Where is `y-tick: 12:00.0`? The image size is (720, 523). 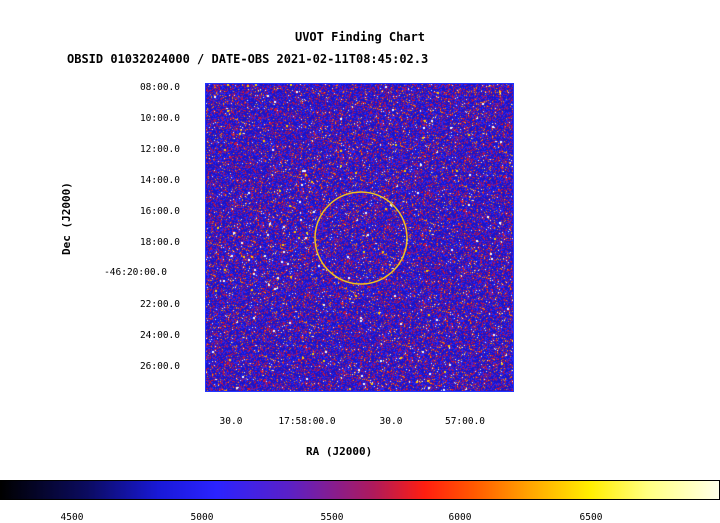 y-tick: 12:00.0 is located at coordinates (159, 149).